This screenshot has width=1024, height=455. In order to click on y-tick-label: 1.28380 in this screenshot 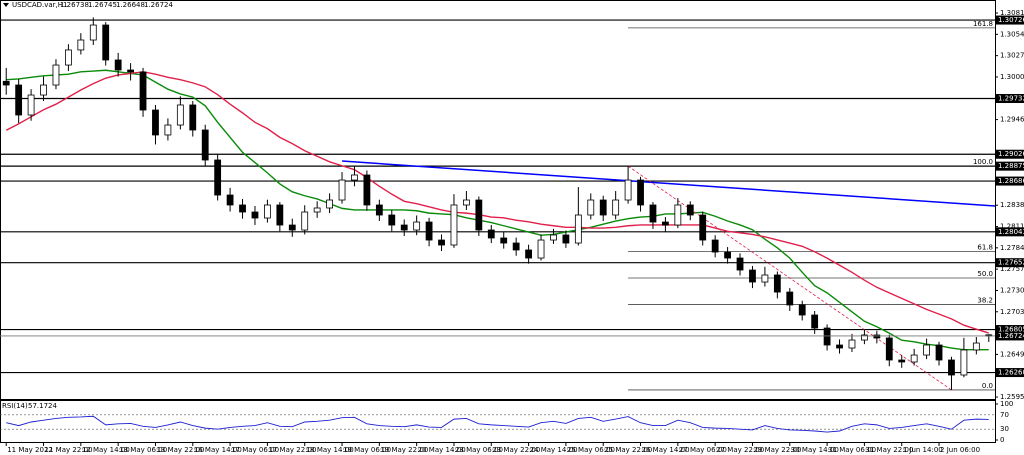, I will do `click(1012, 205)`.